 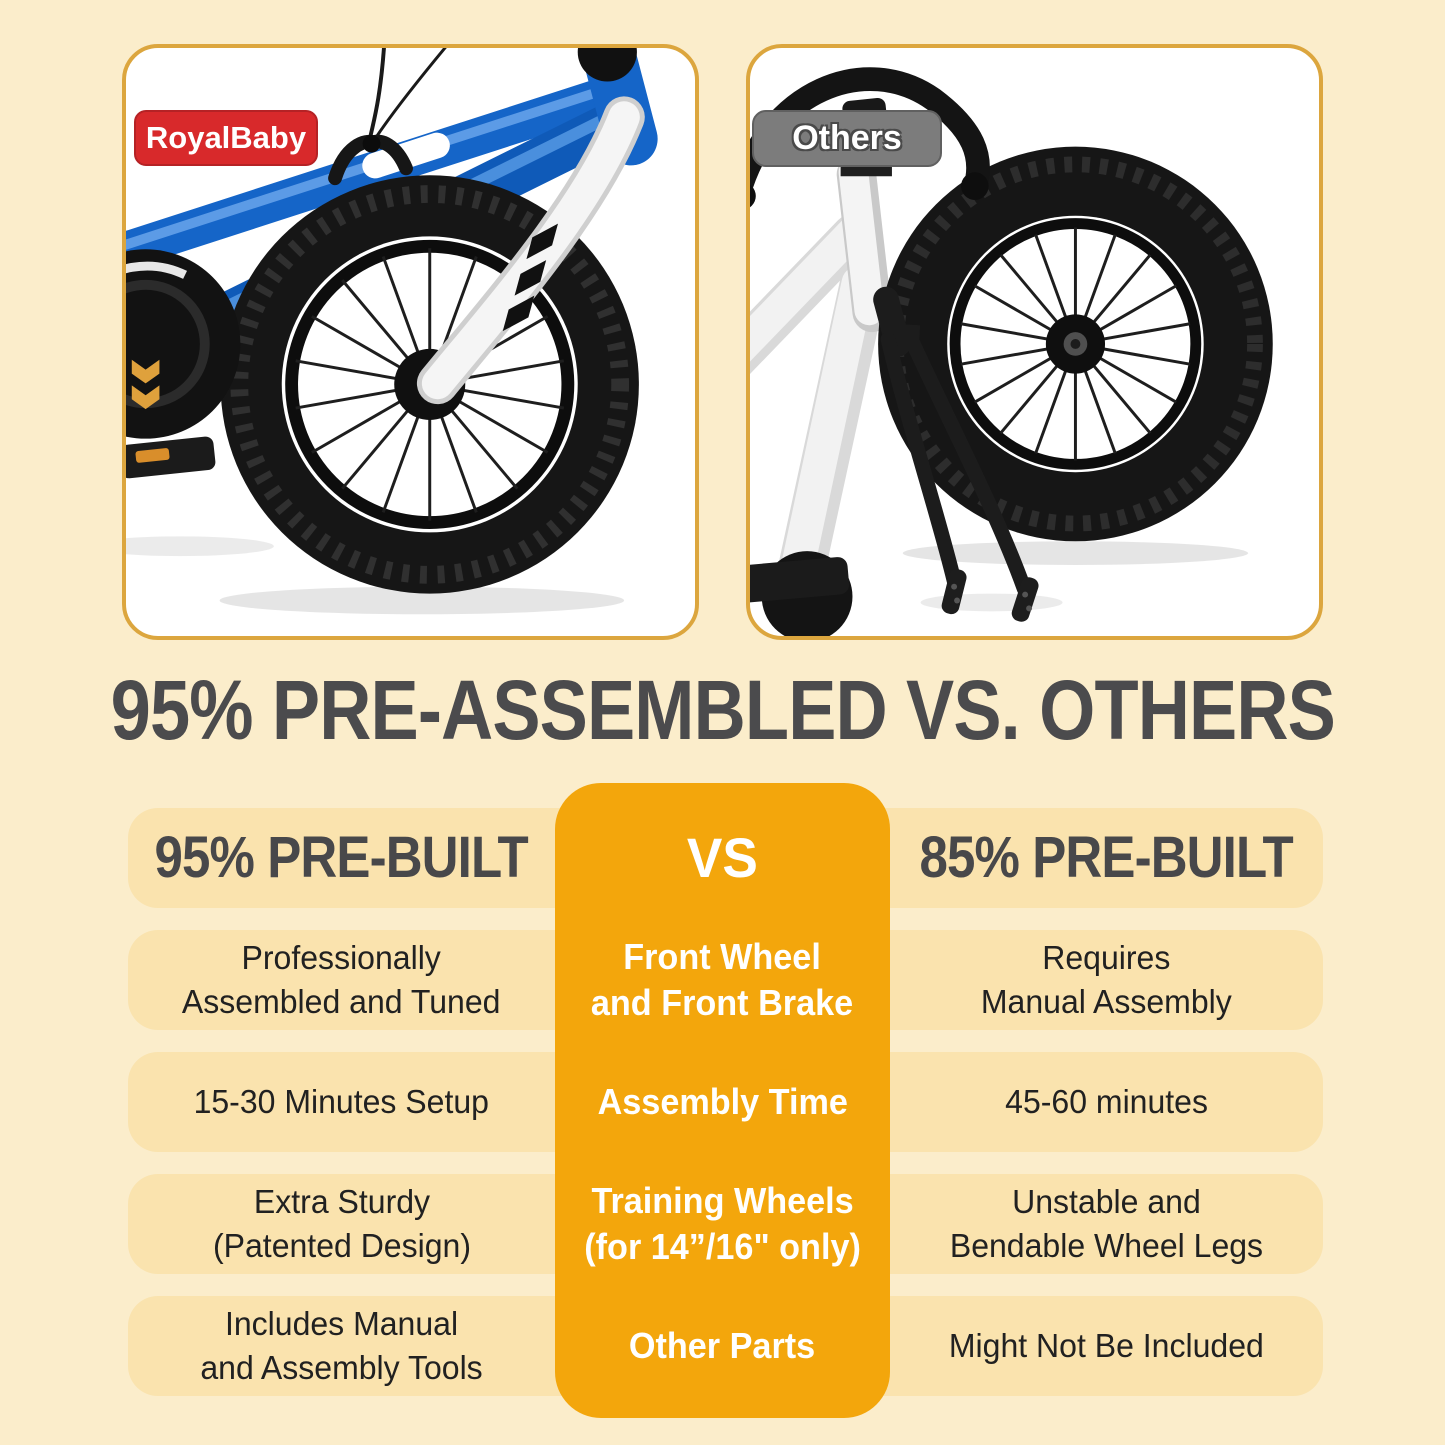 I want to click on page-title-text: 95% PRE-ASSEMBLED VS. OTHERS, so click(x=722, y=710).